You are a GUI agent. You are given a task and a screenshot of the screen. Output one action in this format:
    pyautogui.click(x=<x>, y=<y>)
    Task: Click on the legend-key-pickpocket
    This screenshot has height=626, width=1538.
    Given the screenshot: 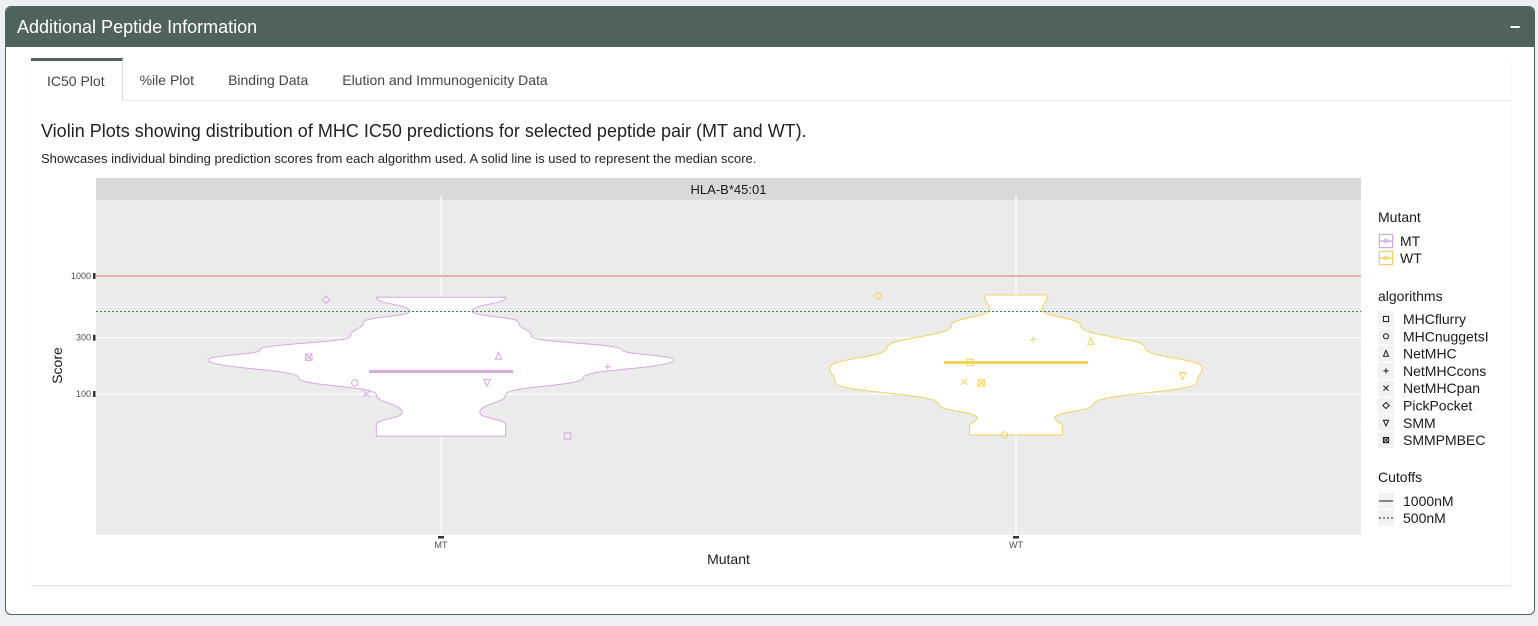 What is the action you would take?
    pyautogui.click(x=1386, y=405)
    